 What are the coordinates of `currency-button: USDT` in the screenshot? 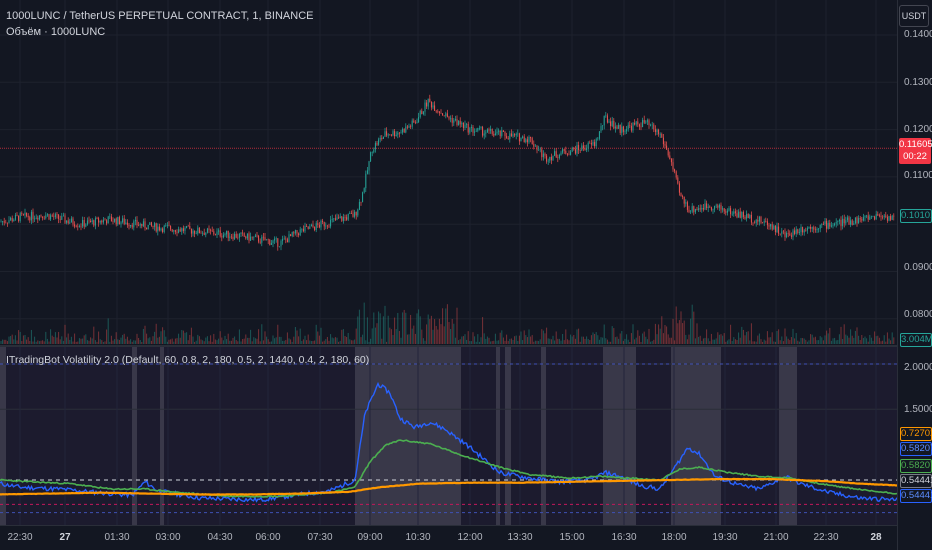 It's located at (914, 16).